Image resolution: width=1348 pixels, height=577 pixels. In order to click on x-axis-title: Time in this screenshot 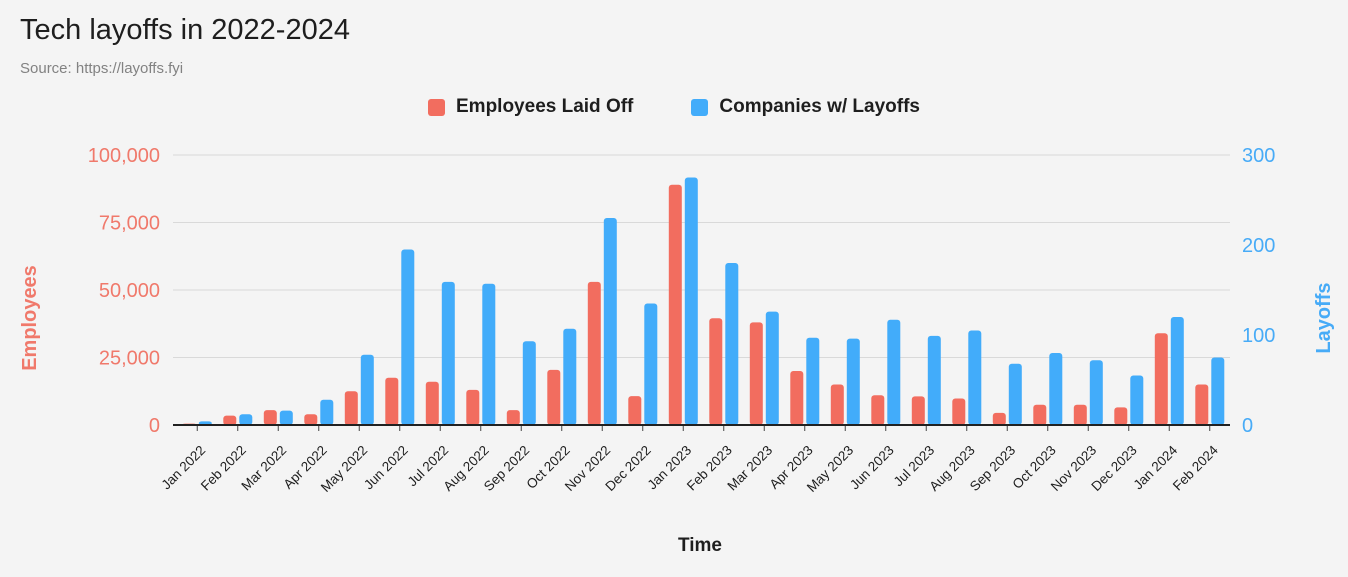, I will do `click(700, 545)`.